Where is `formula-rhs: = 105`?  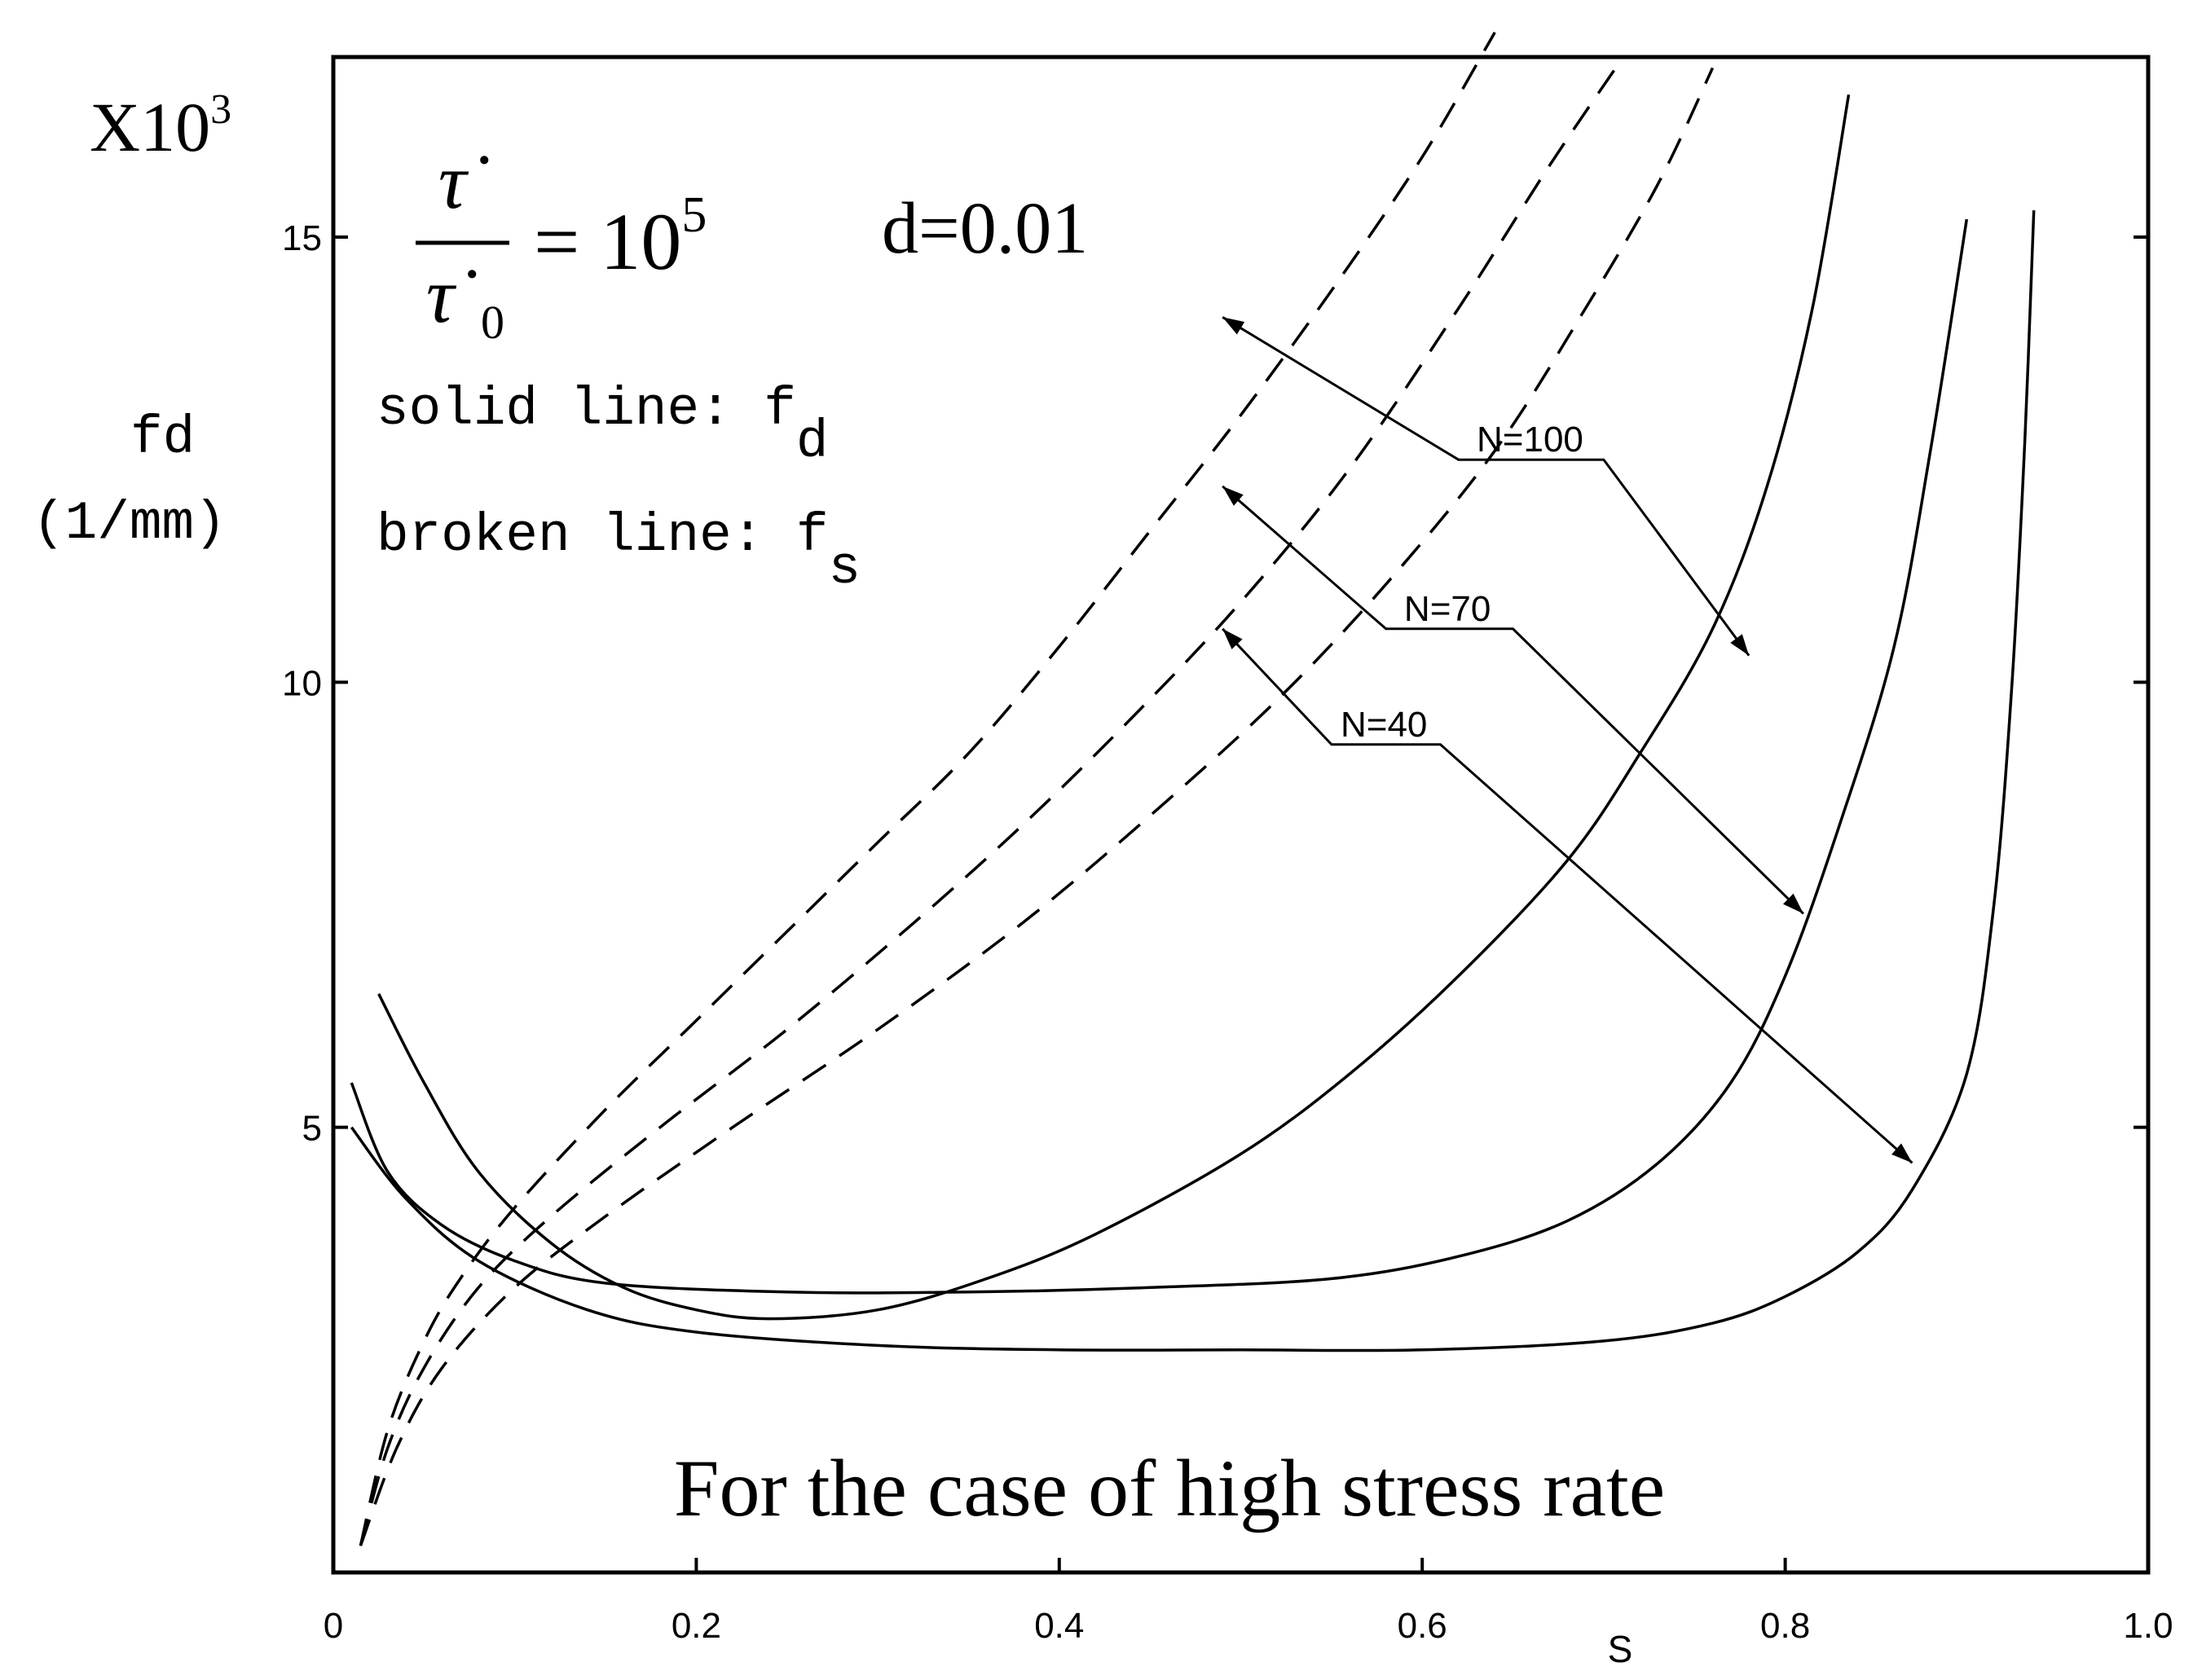
formula-rhs: = 105 is located at coordinates (620, 237).